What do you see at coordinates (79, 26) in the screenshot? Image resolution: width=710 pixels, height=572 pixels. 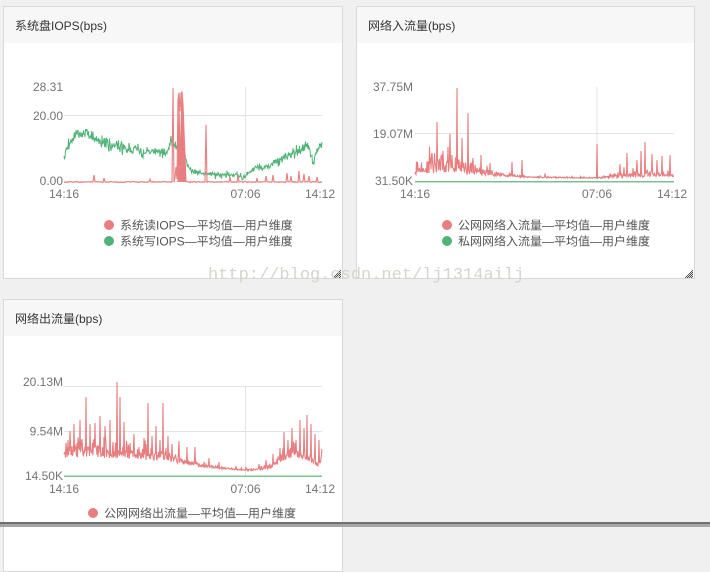 I see `svg-text: IOPS(bps)` at bounding box center [79, 26].